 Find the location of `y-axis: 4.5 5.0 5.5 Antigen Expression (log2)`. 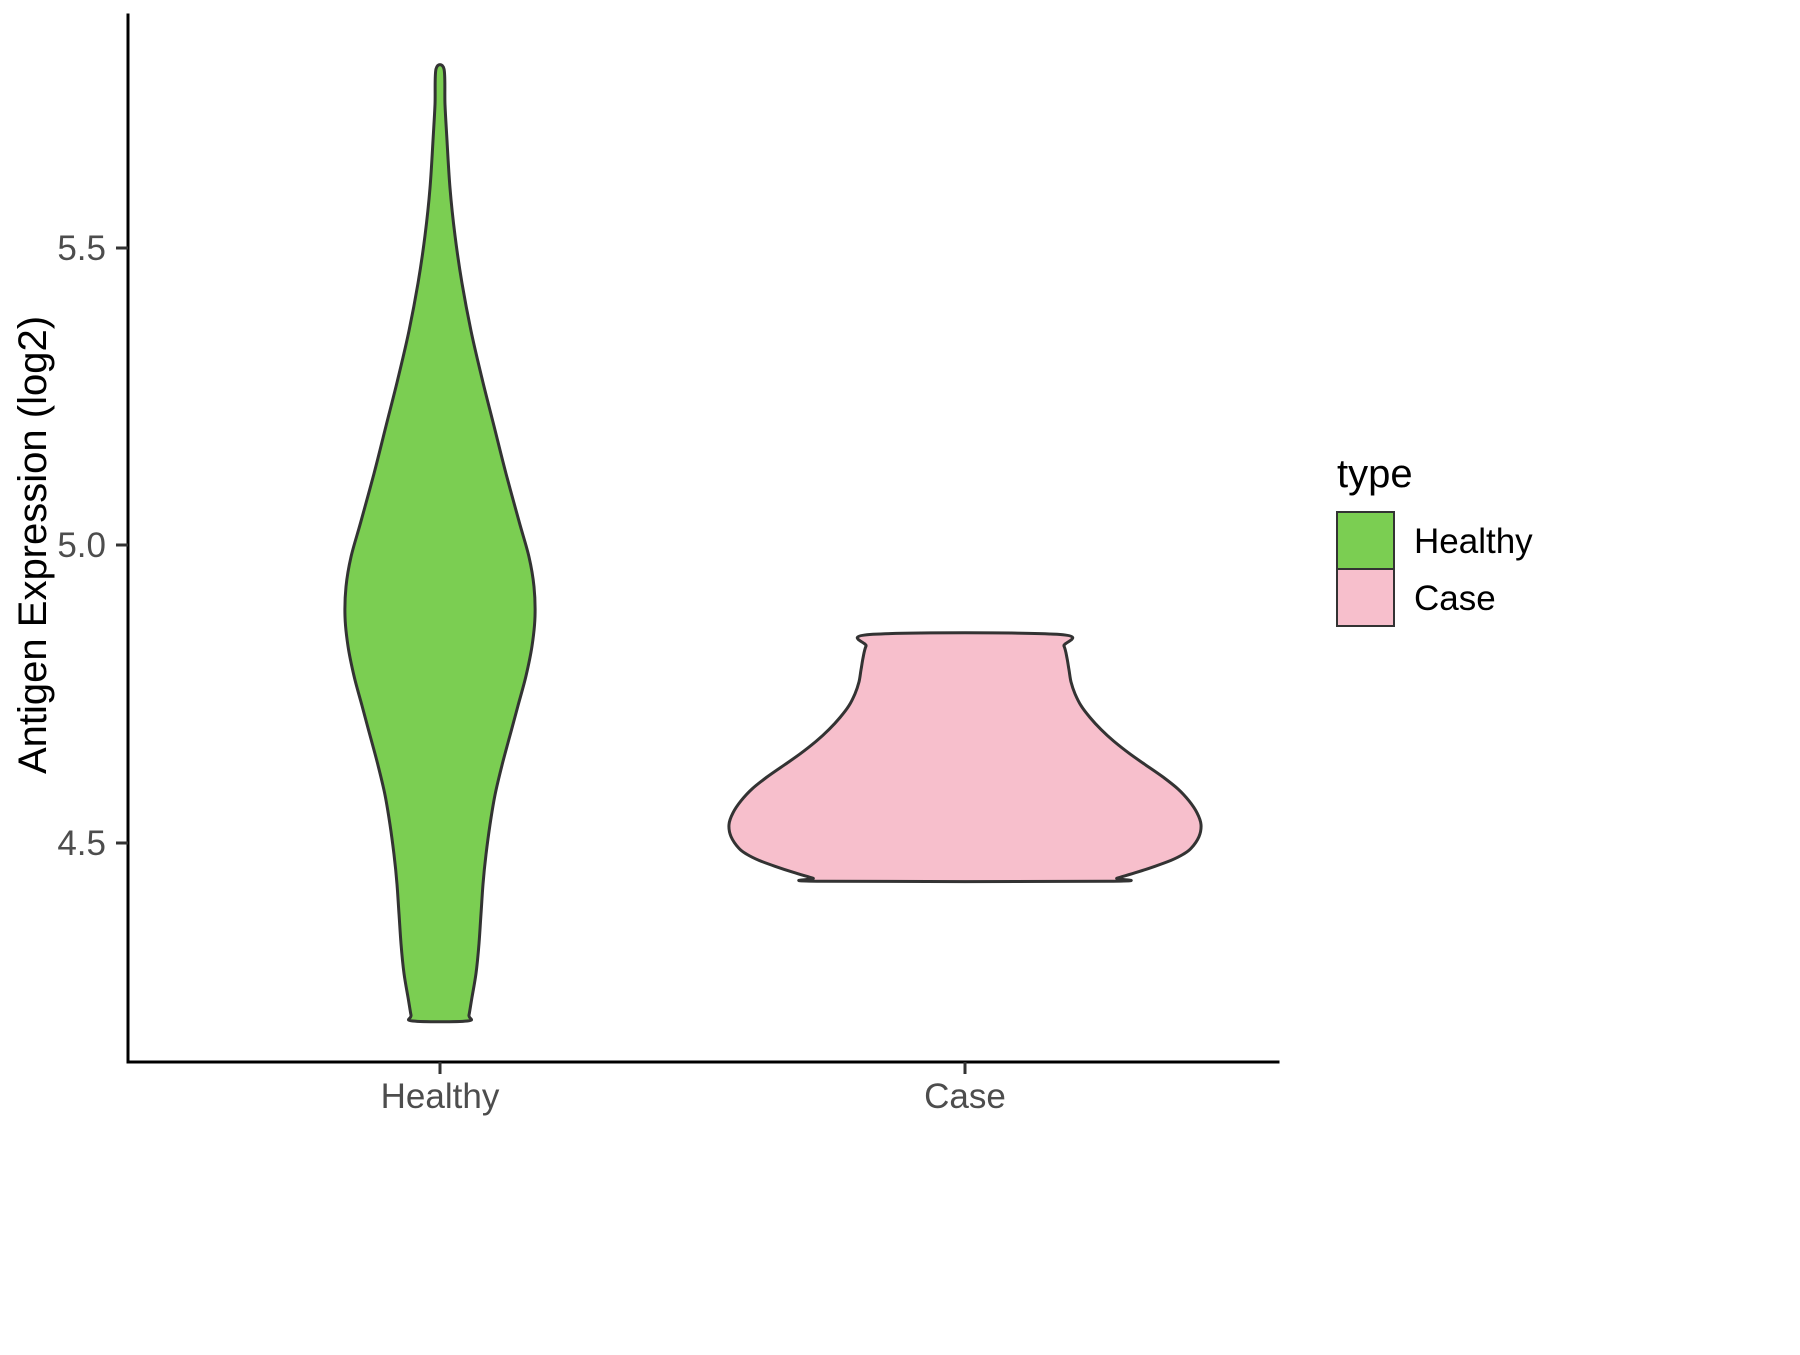

y-axis: 4.5 5.0 5.5 Antigen Expression (log2) is located at coordinates (70, 538).